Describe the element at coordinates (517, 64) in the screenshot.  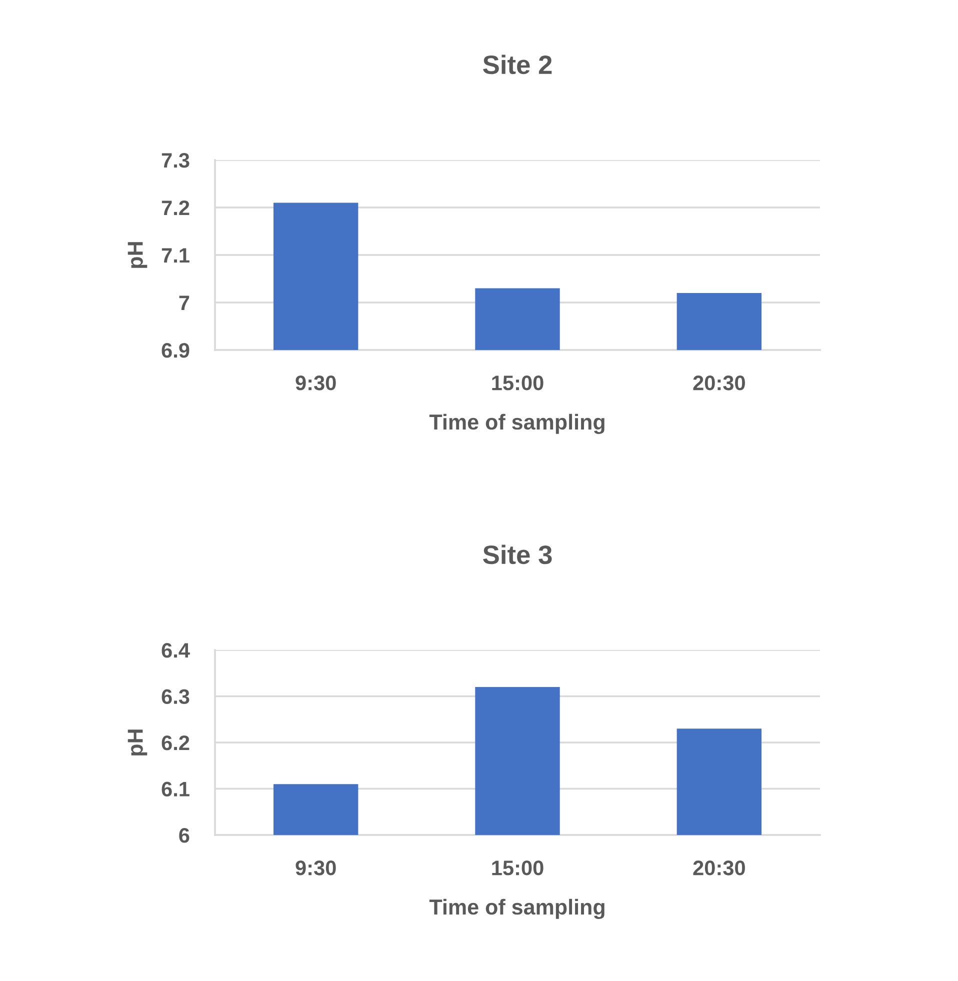
I see `chart-title: Site 2` at that location.